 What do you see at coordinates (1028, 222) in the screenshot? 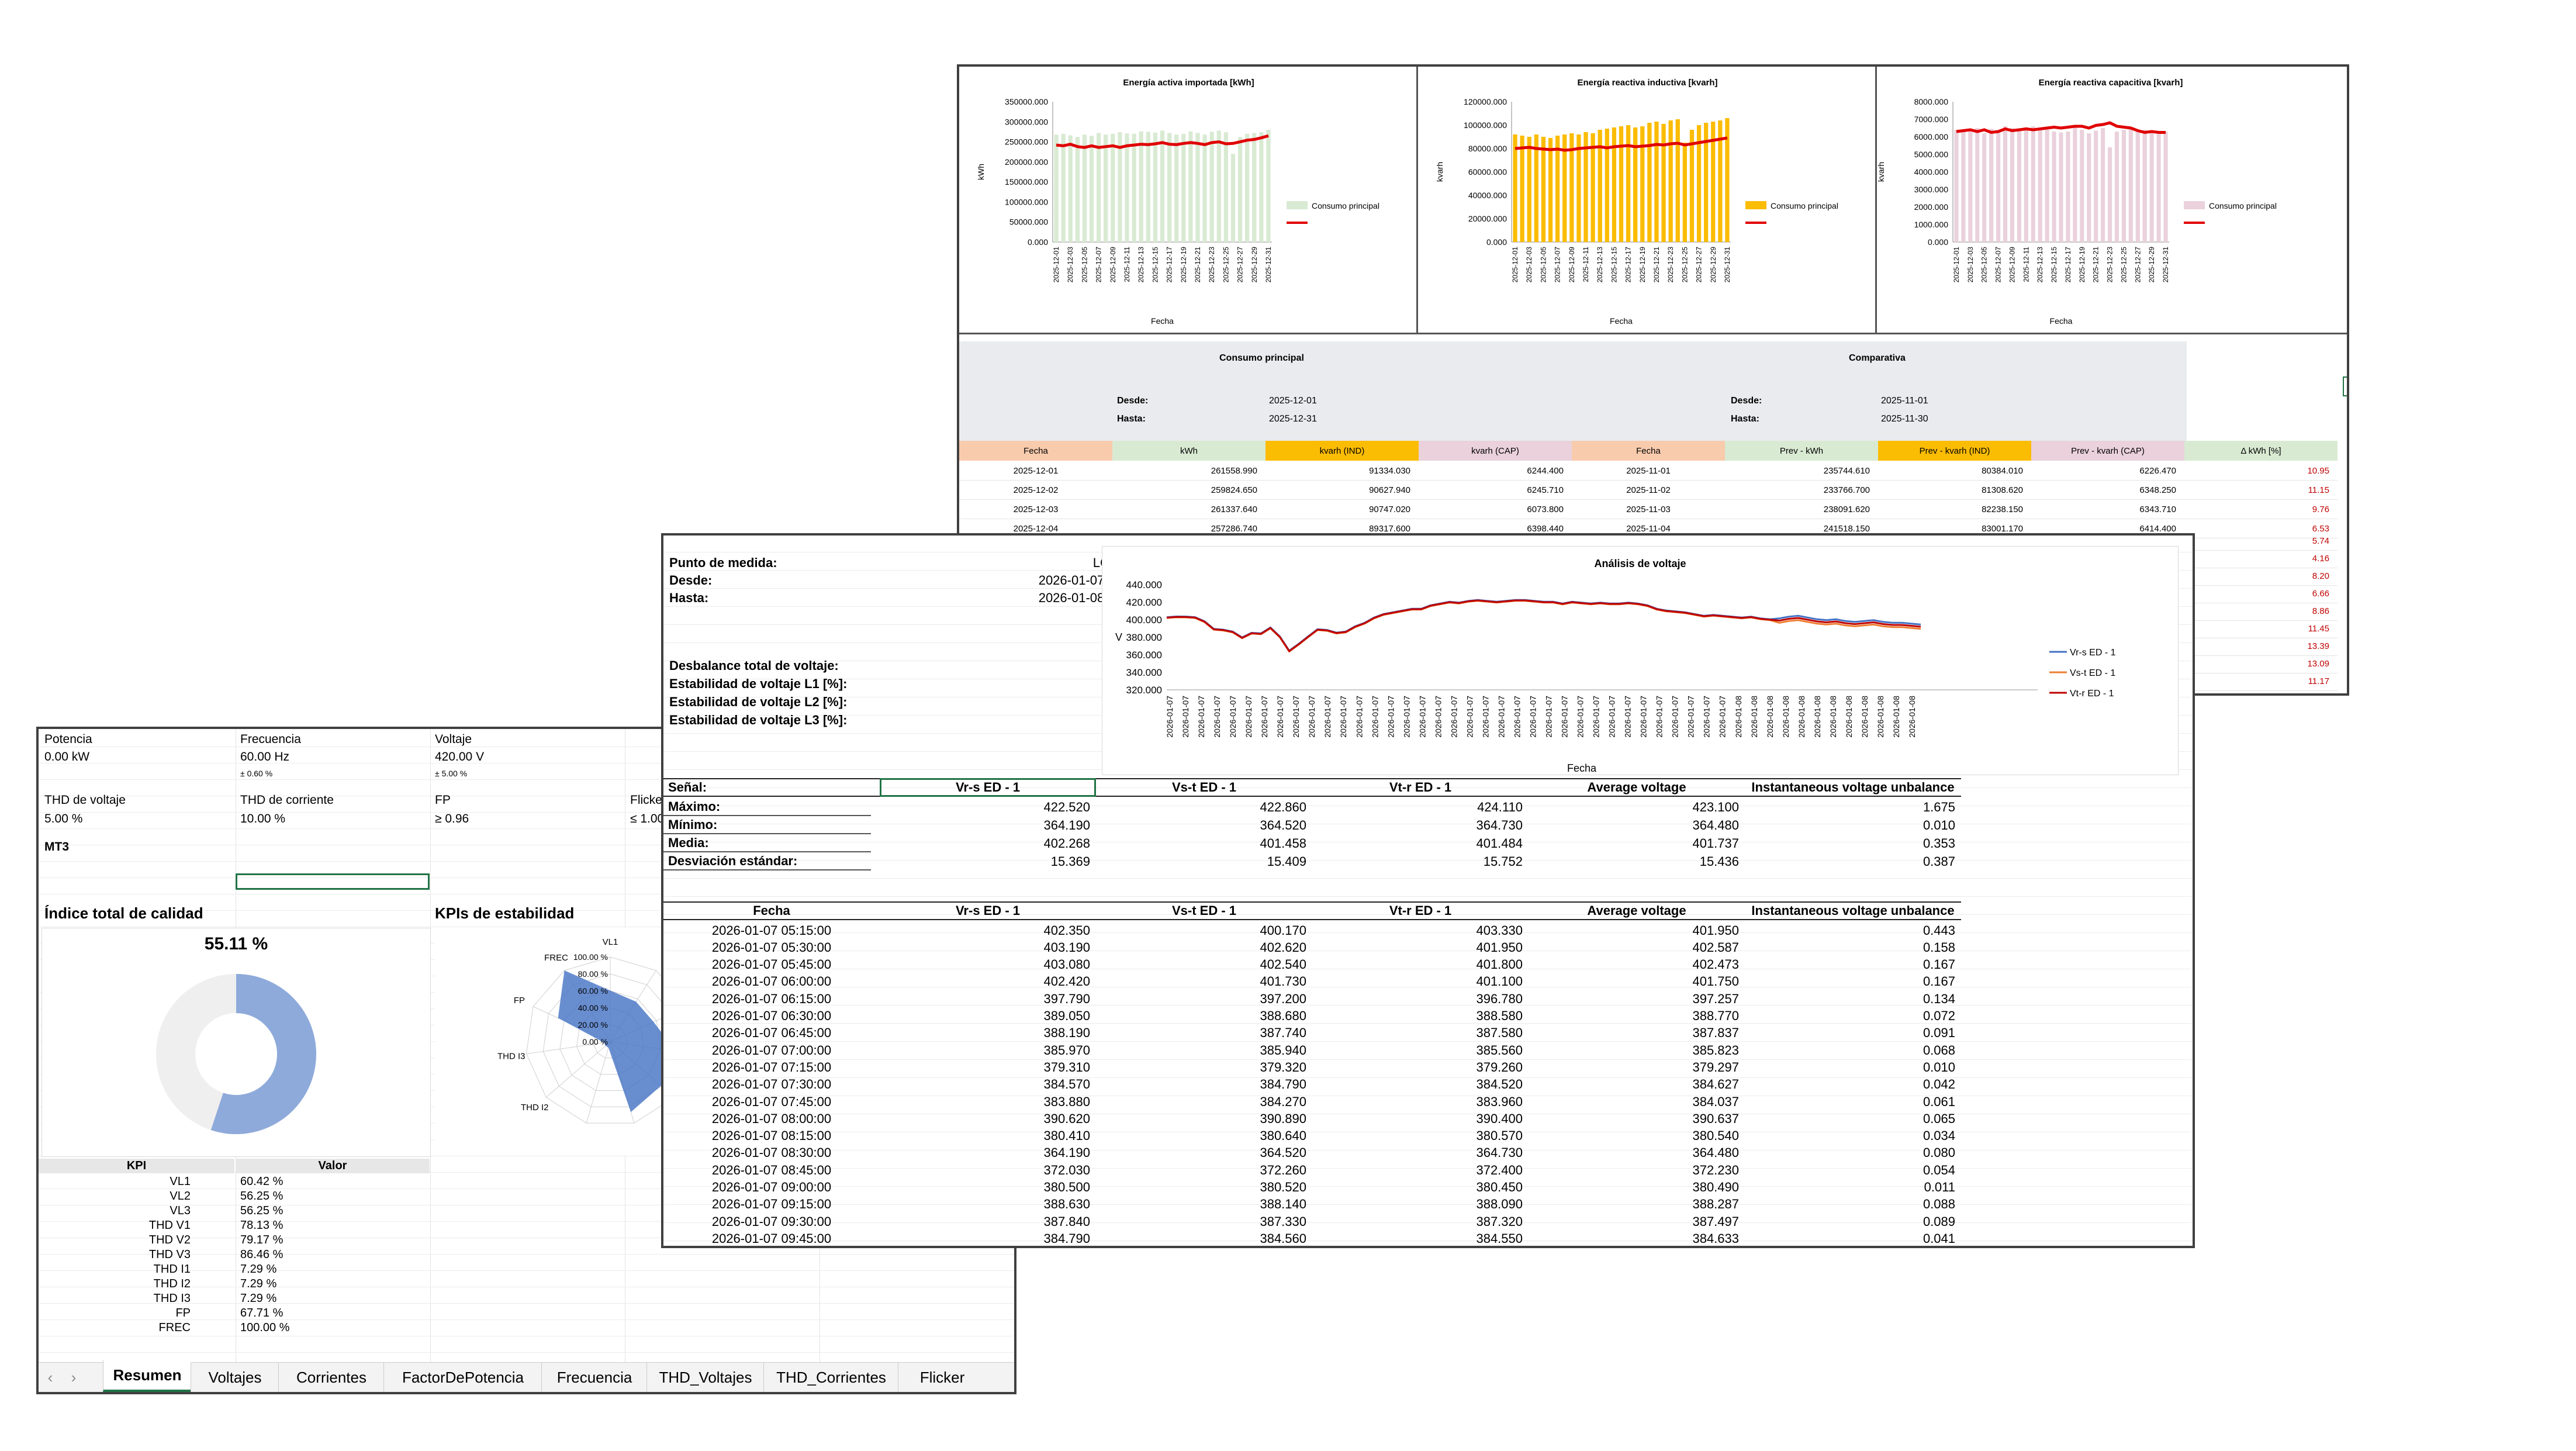
I see `y-tick-label: 50000.000` at bounding box center [1028, 222].